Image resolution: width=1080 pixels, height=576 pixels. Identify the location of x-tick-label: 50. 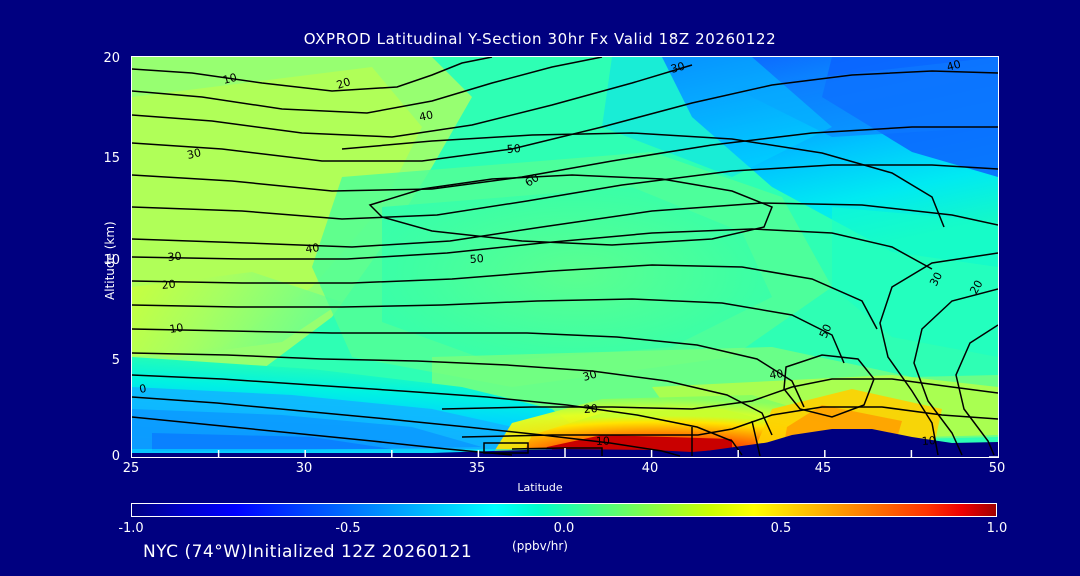
(997, 468).